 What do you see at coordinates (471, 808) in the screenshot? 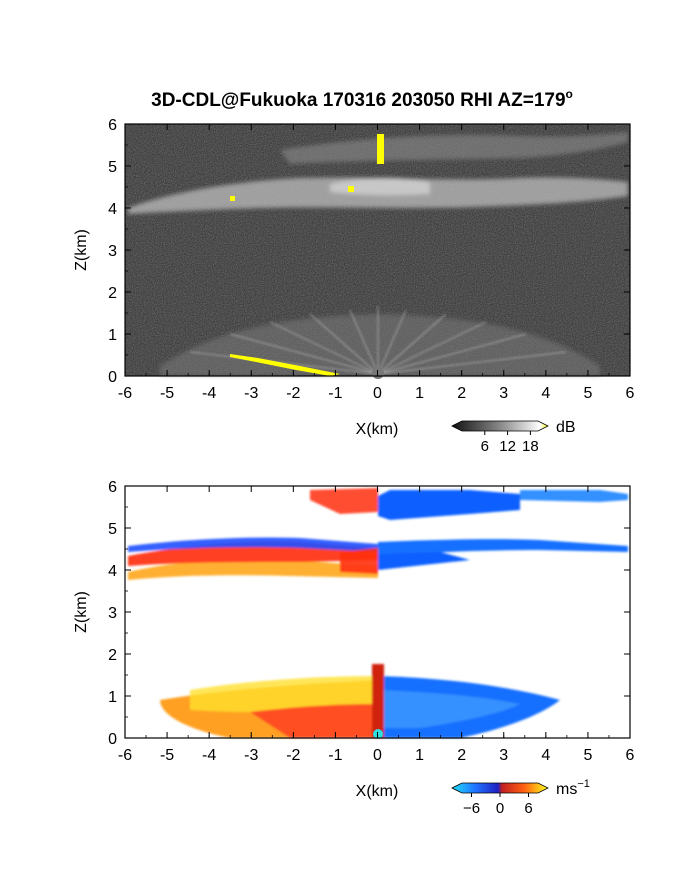
I see `colorbar-tick-label: −6` at bounding box center [471, 808].